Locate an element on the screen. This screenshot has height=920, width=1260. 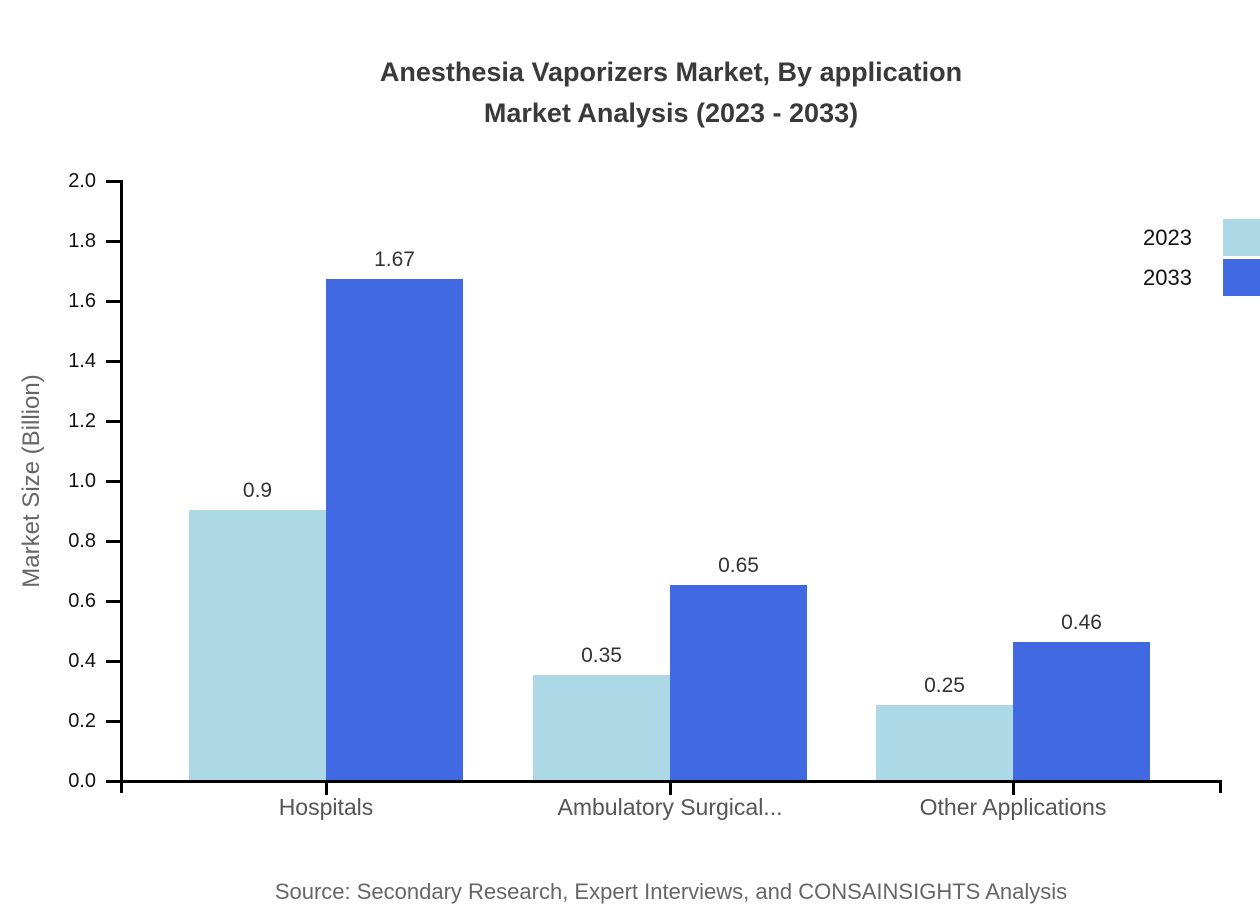
bar-2023-hospitals is located at coordinates (257, 645).